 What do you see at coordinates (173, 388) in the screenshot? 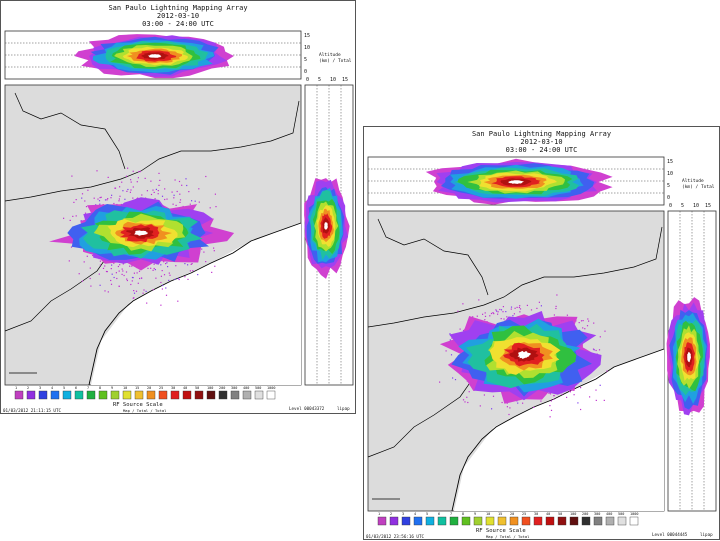
I see `scale-tick-label: 30` at bounding box center [173, 388].